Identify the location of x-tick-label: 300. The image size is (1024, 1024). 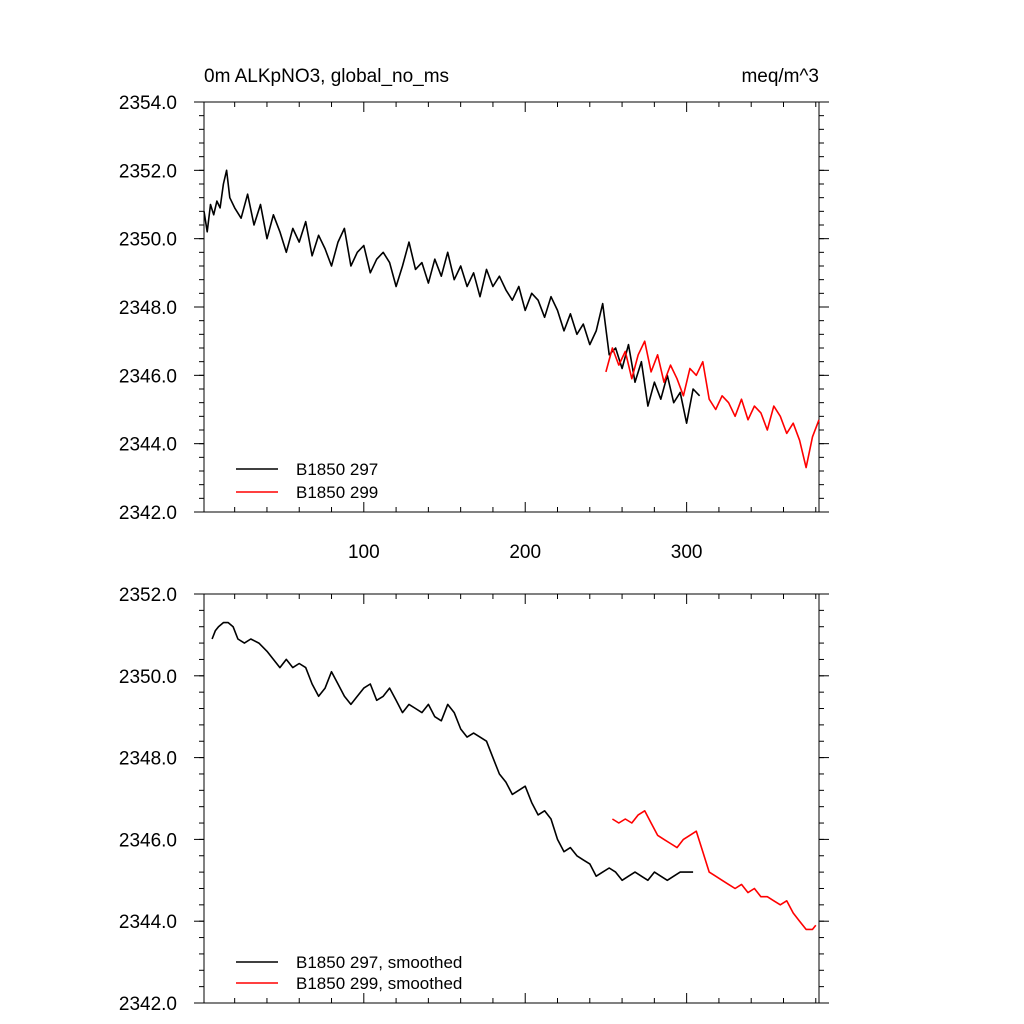
(687, 552).